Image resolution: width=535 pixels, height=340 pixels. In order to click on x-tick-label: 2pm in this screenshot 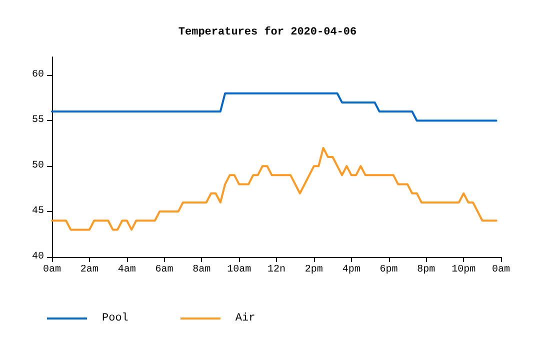, I will do `click(313, 270)`.